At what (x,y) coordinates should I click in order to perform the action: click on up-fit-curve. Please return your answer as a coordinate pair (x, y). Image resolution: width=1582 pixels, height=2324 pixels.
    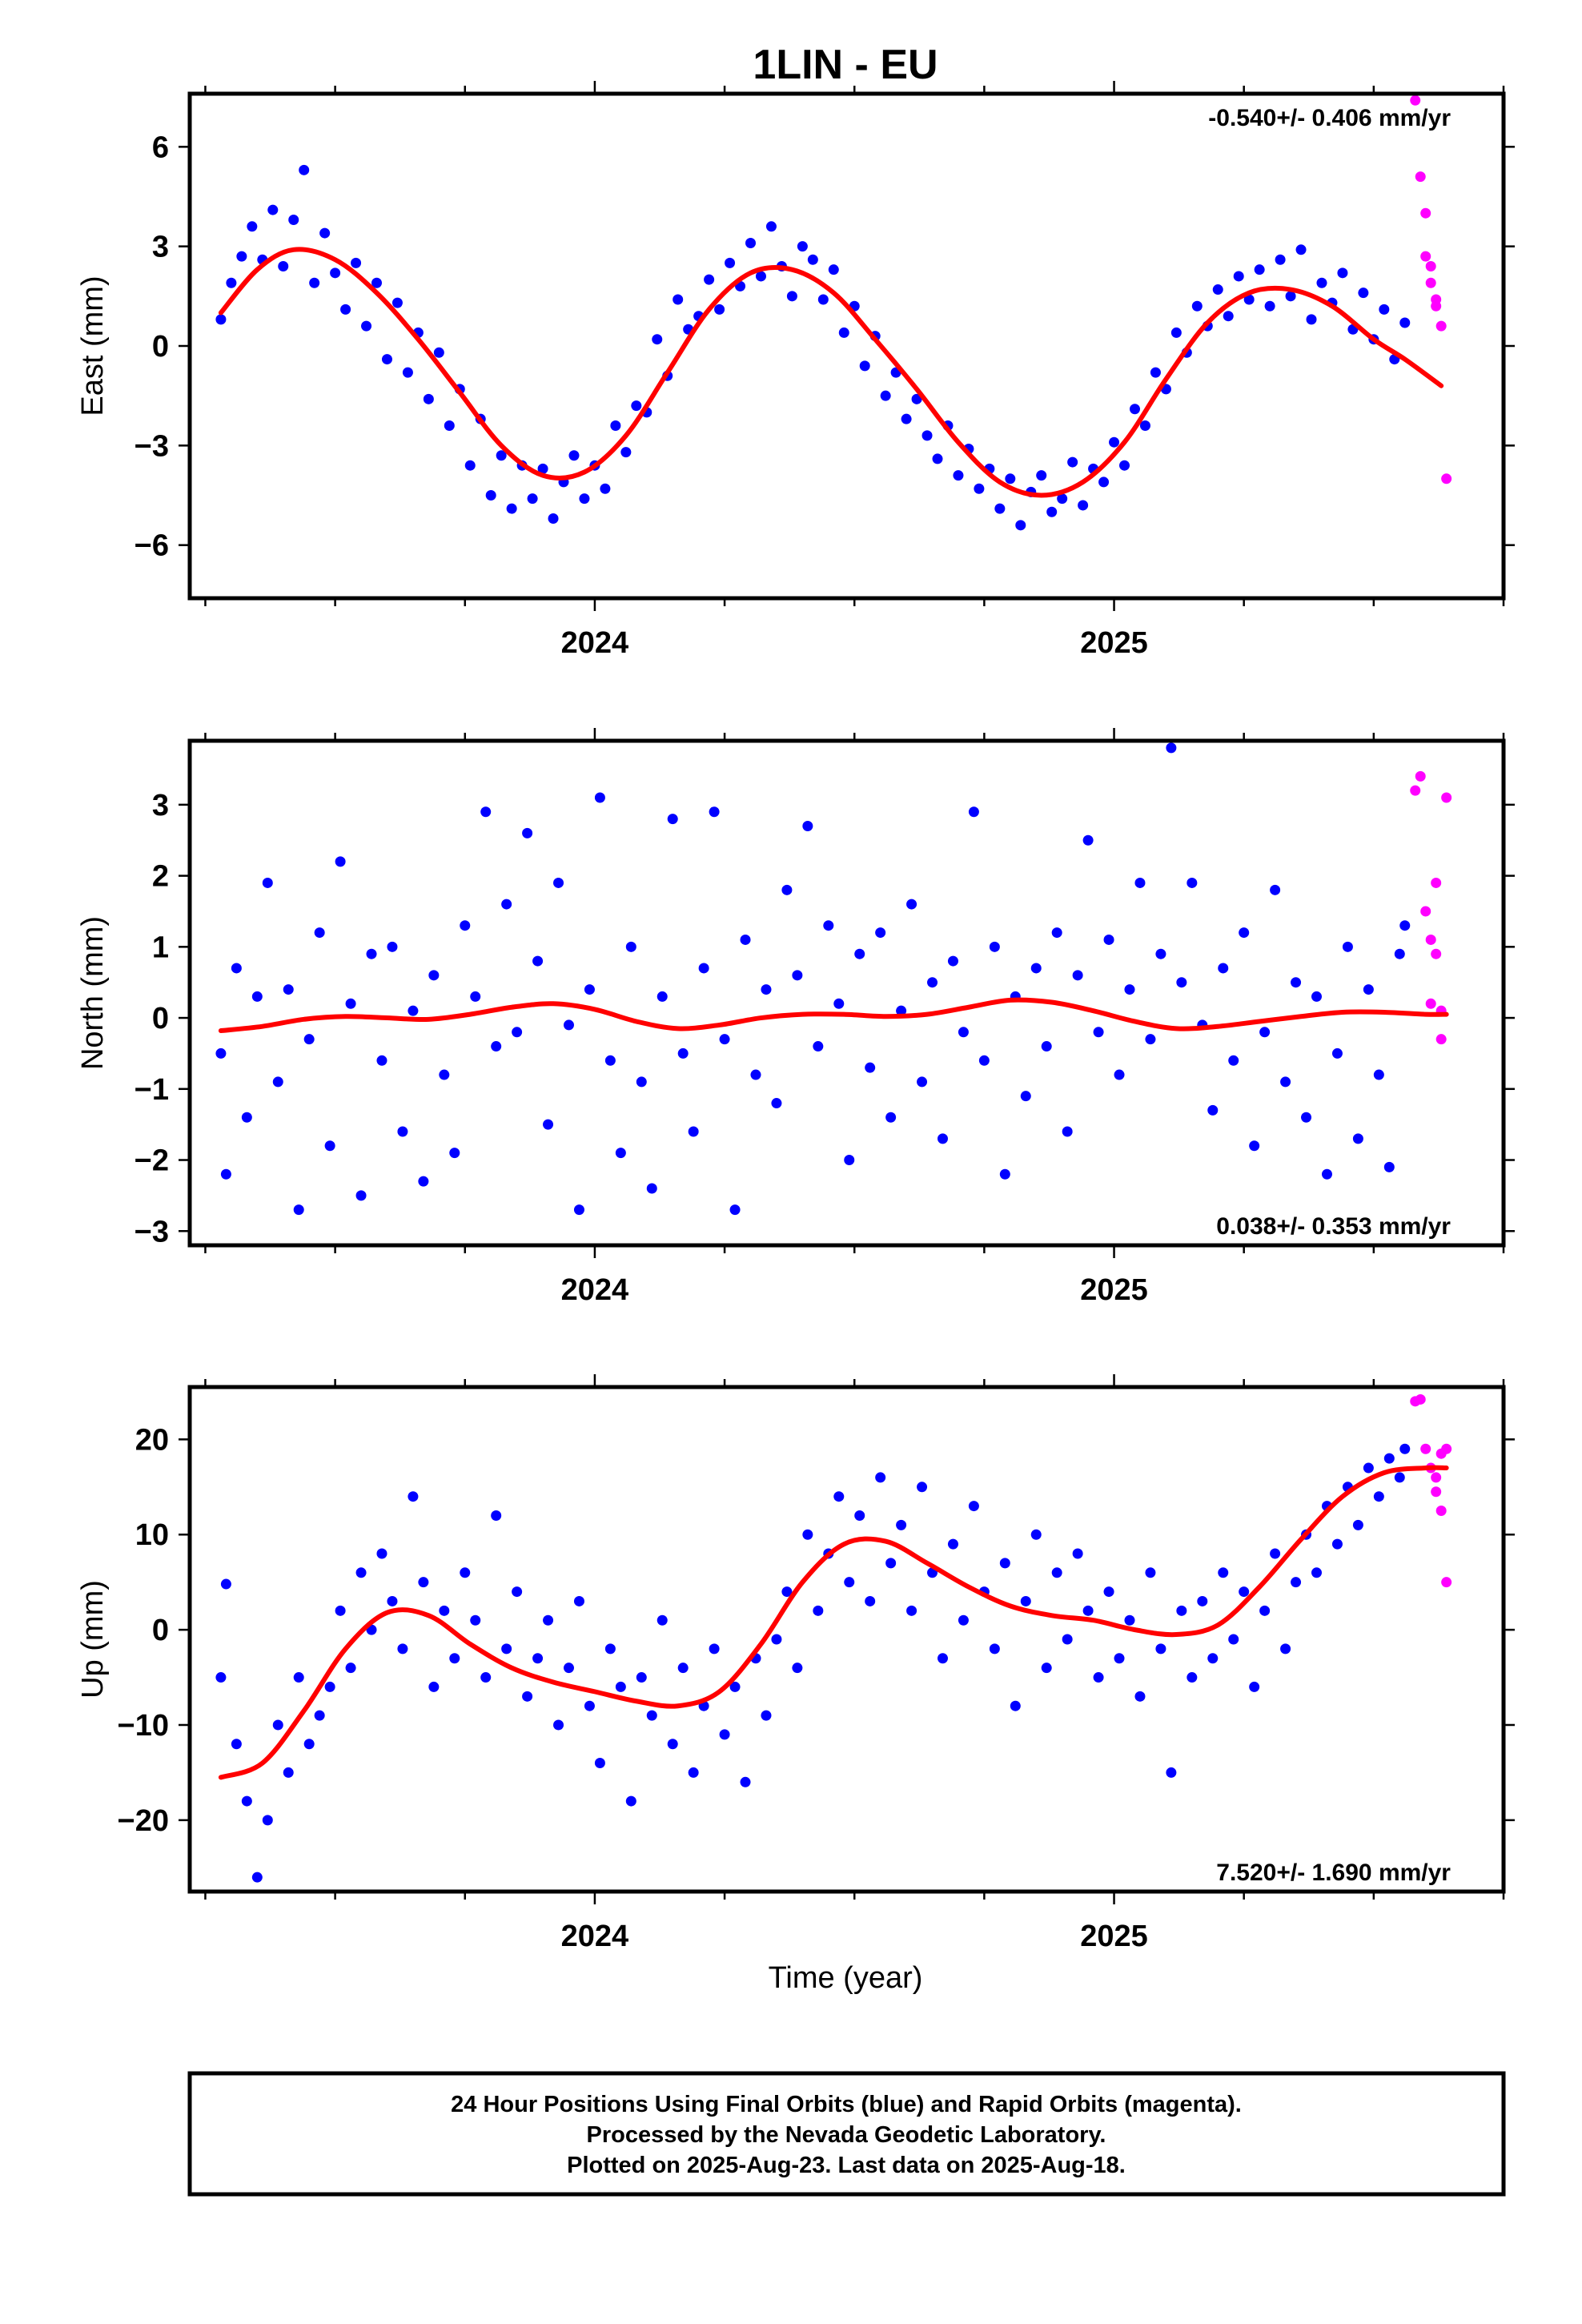
    Looking at the image, I should click on (833, 1622).